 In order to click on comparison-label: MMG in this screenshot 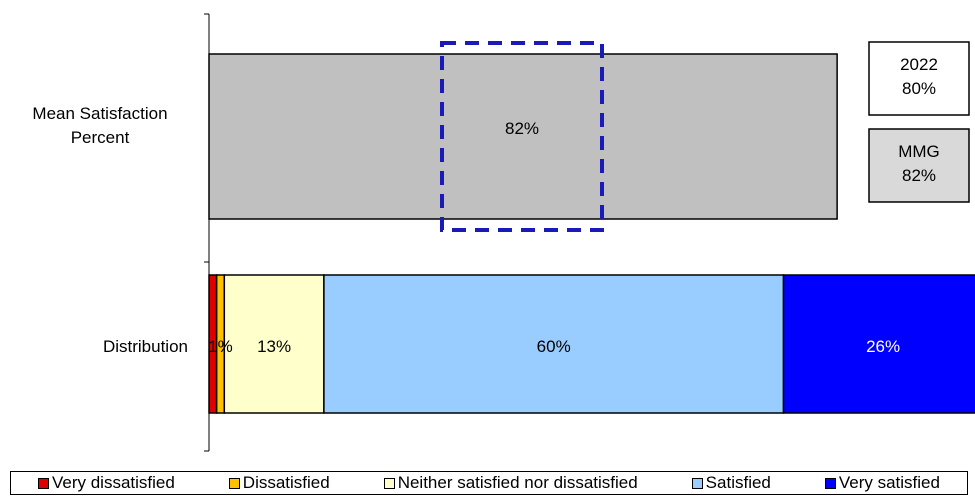, I will do `click(919, 151)`.